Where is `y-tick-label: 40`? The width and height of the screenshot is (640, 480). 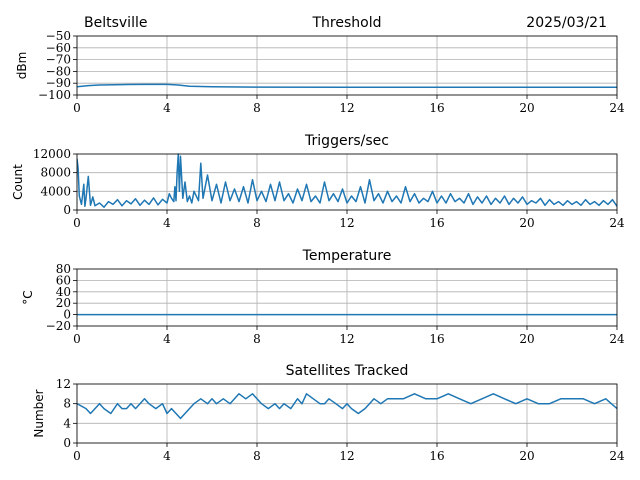
y-tick-label: 40 is located at coordinates (63, 292).